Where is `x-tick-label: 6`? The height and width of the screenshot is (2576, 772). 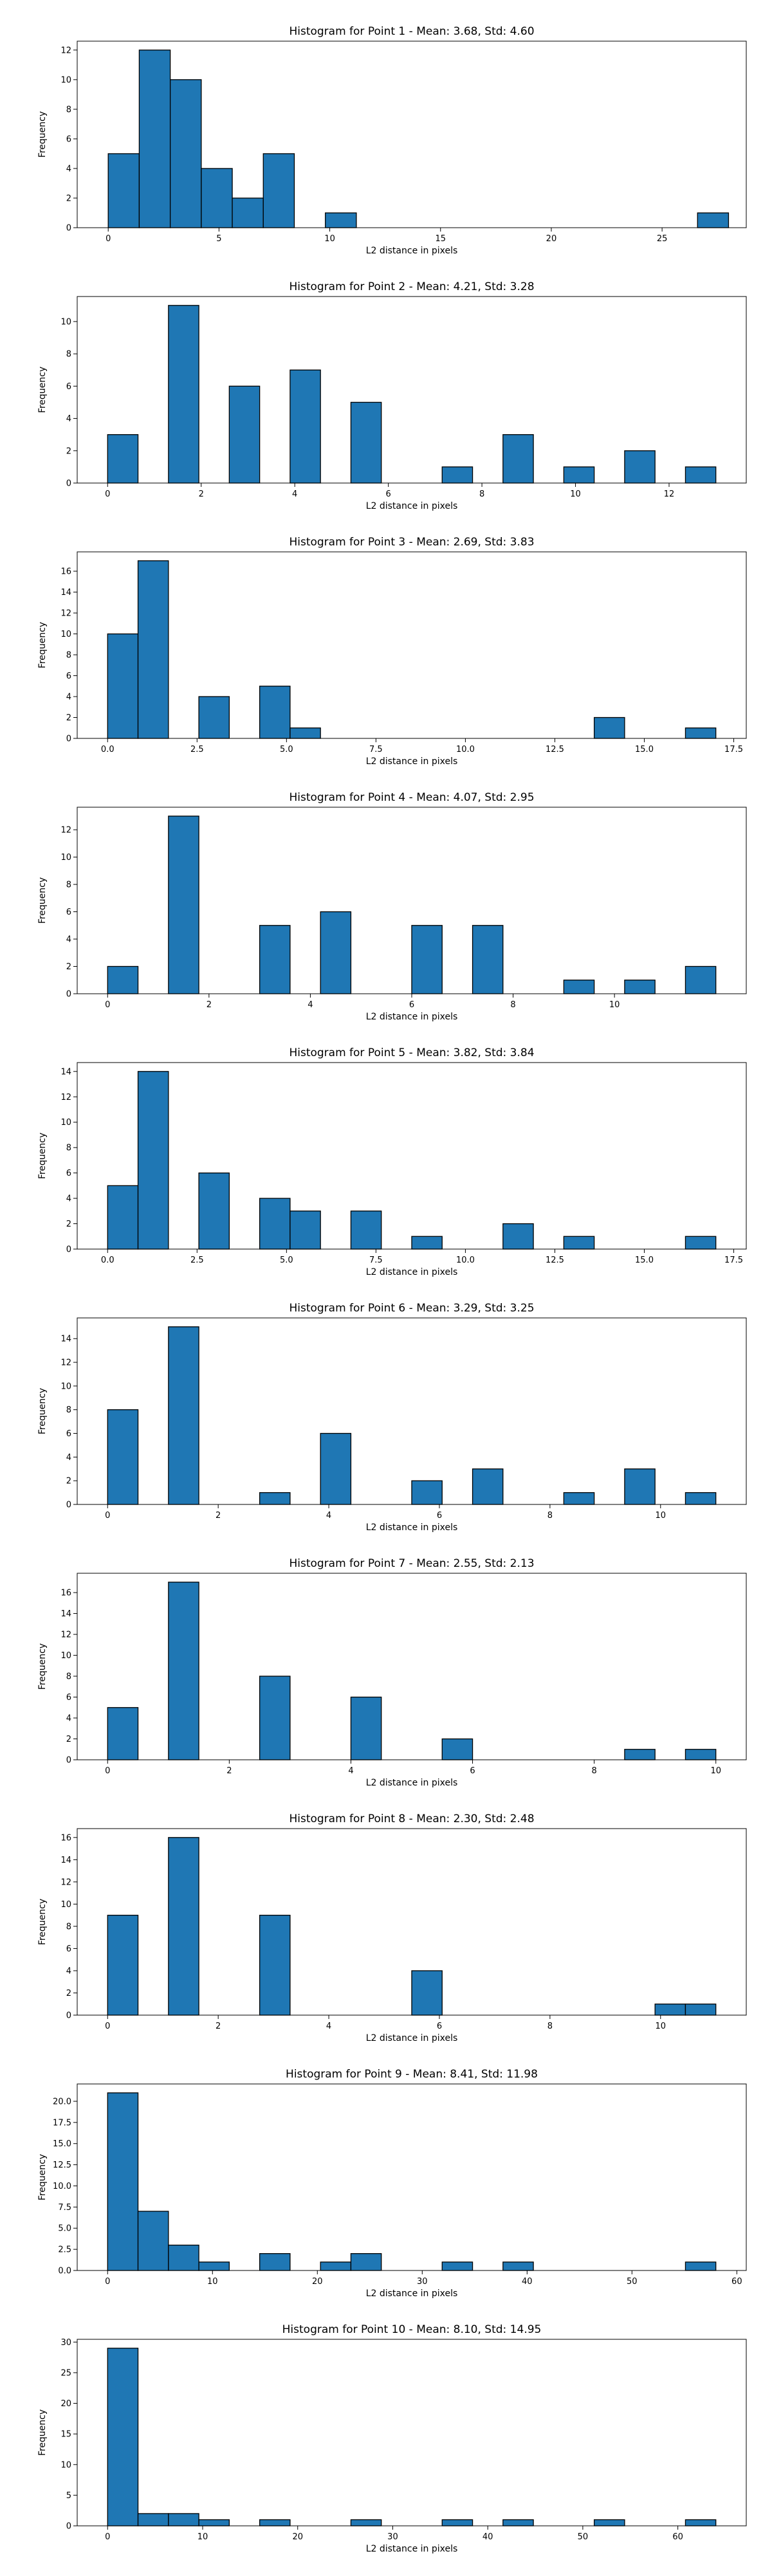 x-tick-label: 6 is located at coordinates (439, 1516).